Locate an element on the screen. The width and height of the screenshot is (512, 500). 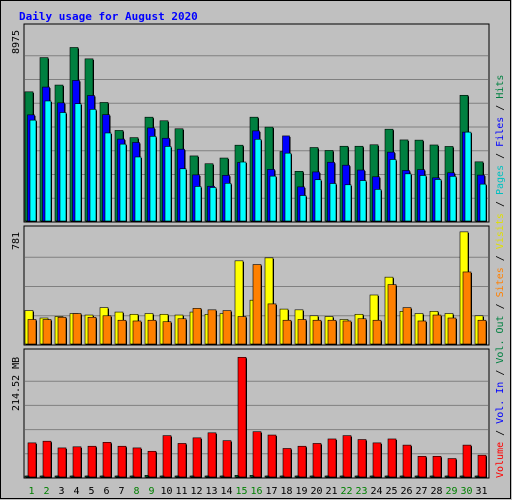
day-label-21: 21 is located at coordinates (331, 491).